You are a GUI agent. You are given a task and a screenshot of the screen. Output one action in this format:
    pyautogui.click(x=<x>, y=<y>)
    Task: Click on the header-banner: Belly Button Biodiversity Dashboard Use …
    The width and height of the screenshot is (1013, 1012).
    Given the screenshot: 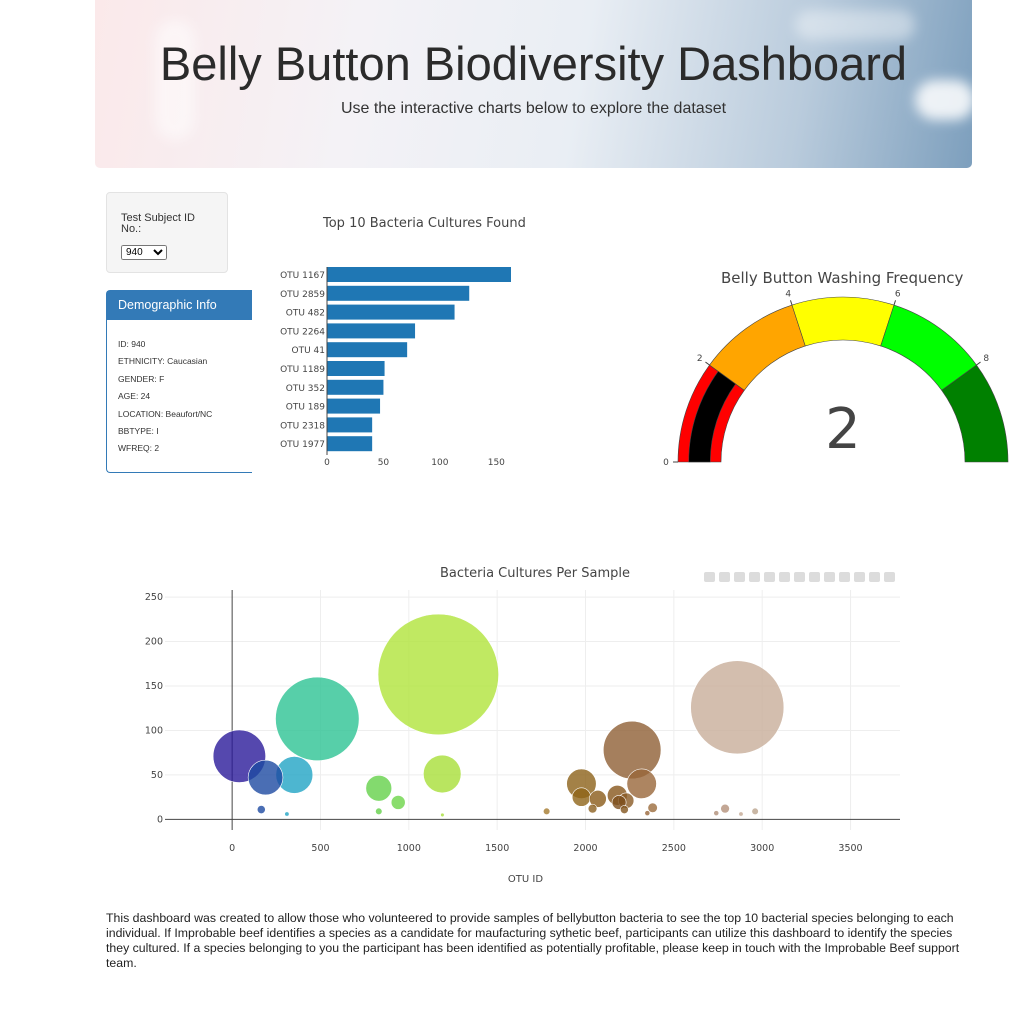 What is the action you would take?
    pyautogui.click(x=533, y=84)
    